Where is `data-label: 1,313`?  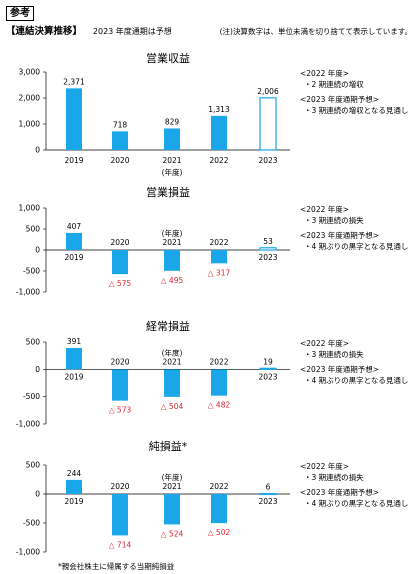 data-label: 1,313 is located at coordinates (219, 109).